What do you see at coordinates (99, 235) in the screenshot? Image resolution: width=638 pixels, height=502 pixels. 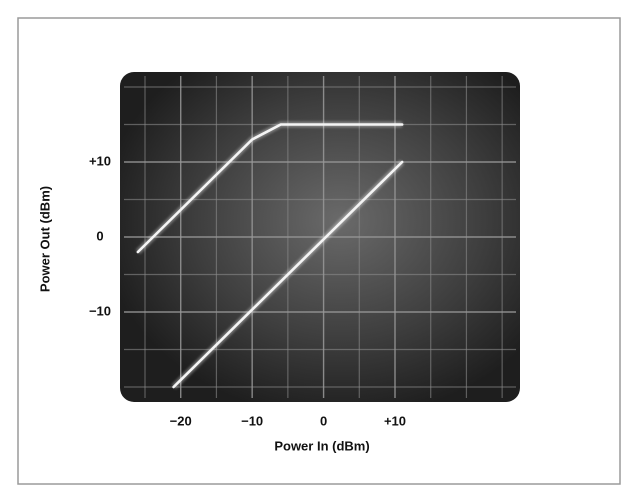 I see `y-tick-label: 0` at bounding box center [99, 235].